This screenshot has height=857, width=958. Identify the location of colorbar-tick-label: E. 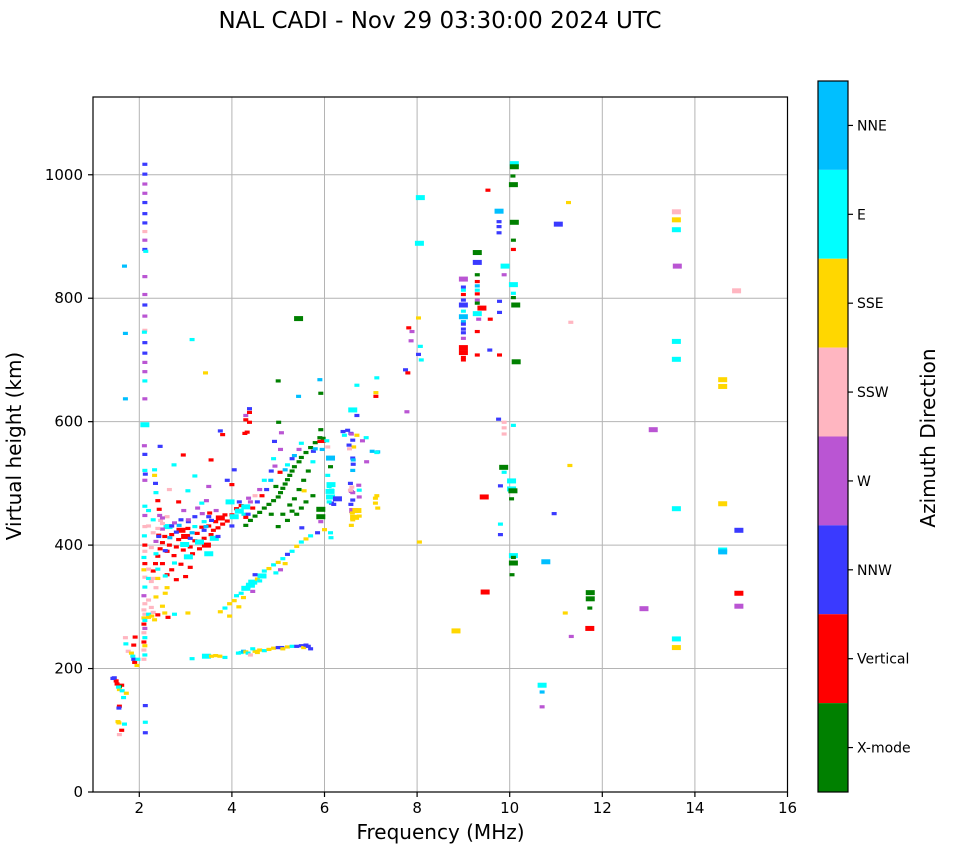
(861, 215).